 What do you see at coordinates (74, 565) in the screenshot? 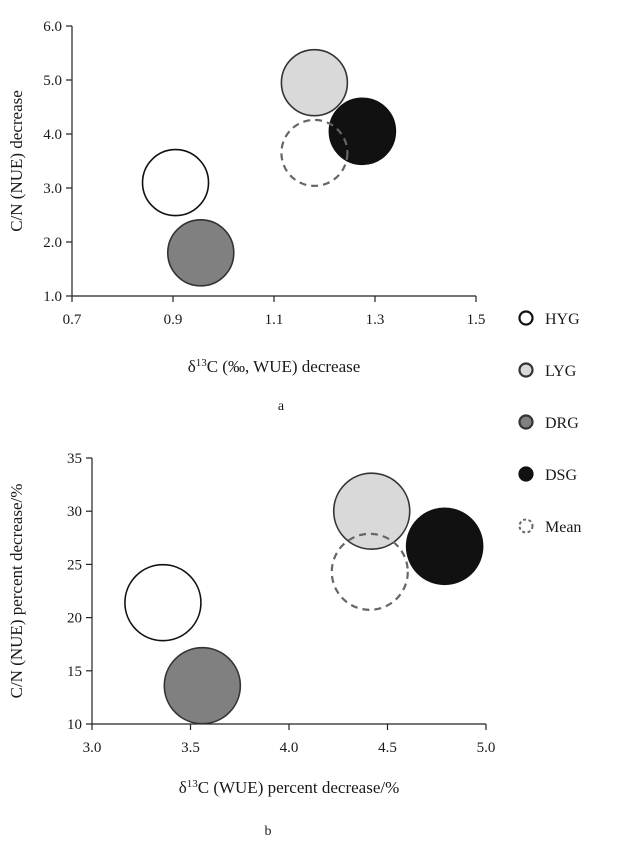
I see `y-tick-label: 25` at bounding box center [74, 565].